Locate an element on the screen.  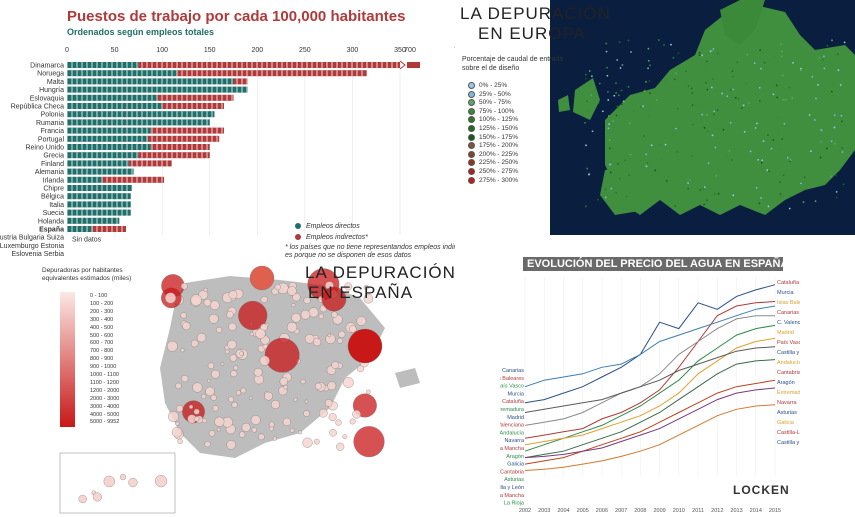
legend-swatch-direct is located at coordinates (298, 226).